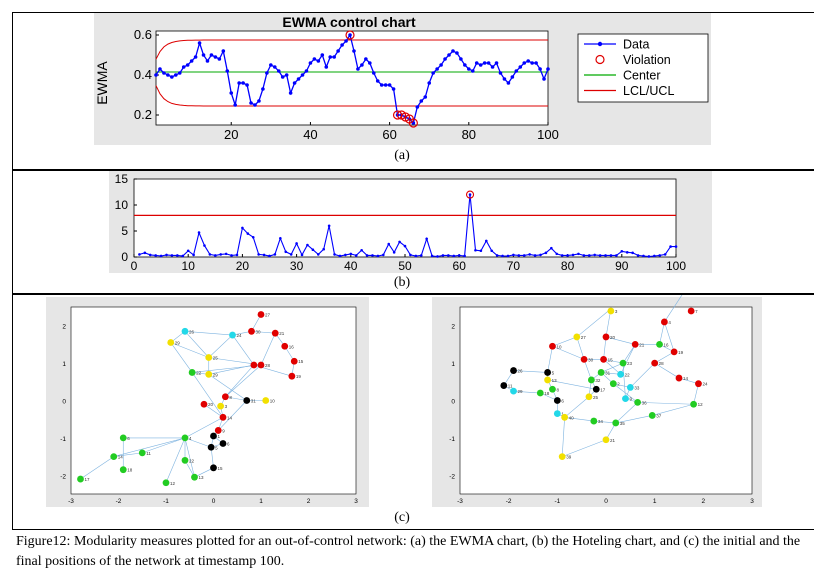 The width and height of the screenshot is (814, 583). I want to click on network-initial-ytick-label: 1, so click(64, 364).